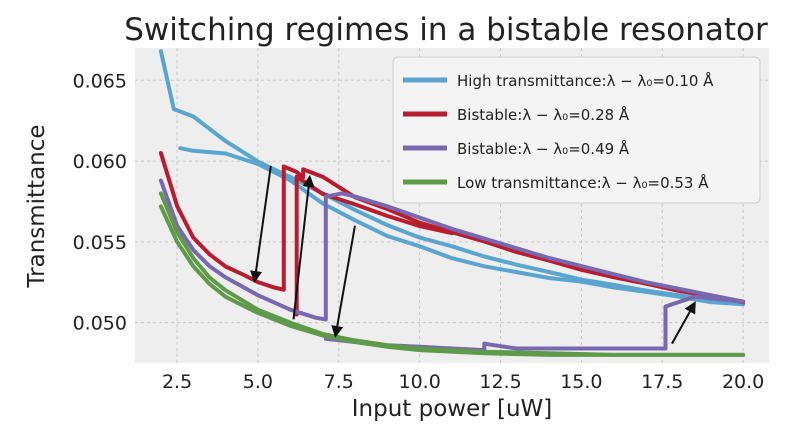 The image size is (800, 433). Describe the element at coordinates (585, 80) in the screenshot. I see `legend-entry: High transmittance:λ − λ₀=0.10 Å` at that location.